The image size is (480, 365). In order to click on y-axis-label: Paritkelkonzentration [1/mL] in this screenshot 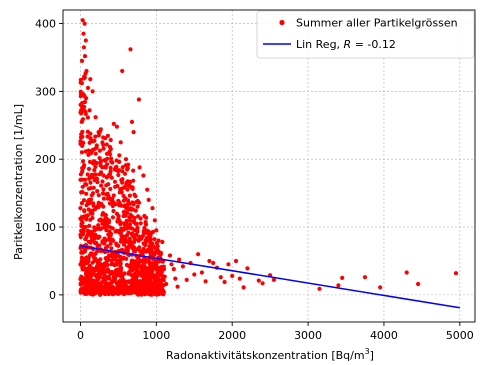, I will do `click(18, 182)`.